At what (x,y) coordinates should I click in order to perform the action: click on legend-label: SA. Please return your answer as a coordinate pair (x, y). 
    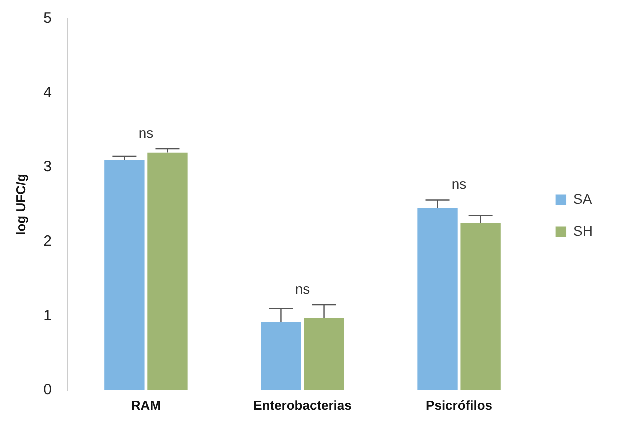
    Looking at the image, I should click on (583, 198).